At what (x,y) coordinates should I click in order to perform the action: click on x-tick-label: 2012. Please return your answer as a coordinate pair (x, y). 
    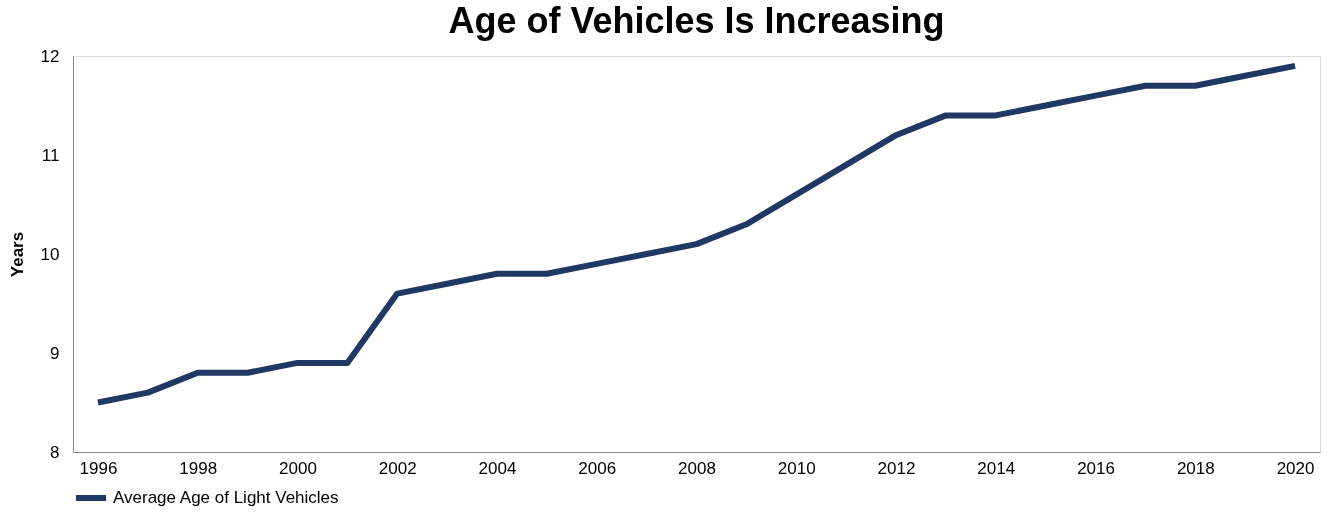
    Looking at the image, I should click on (896, 468).